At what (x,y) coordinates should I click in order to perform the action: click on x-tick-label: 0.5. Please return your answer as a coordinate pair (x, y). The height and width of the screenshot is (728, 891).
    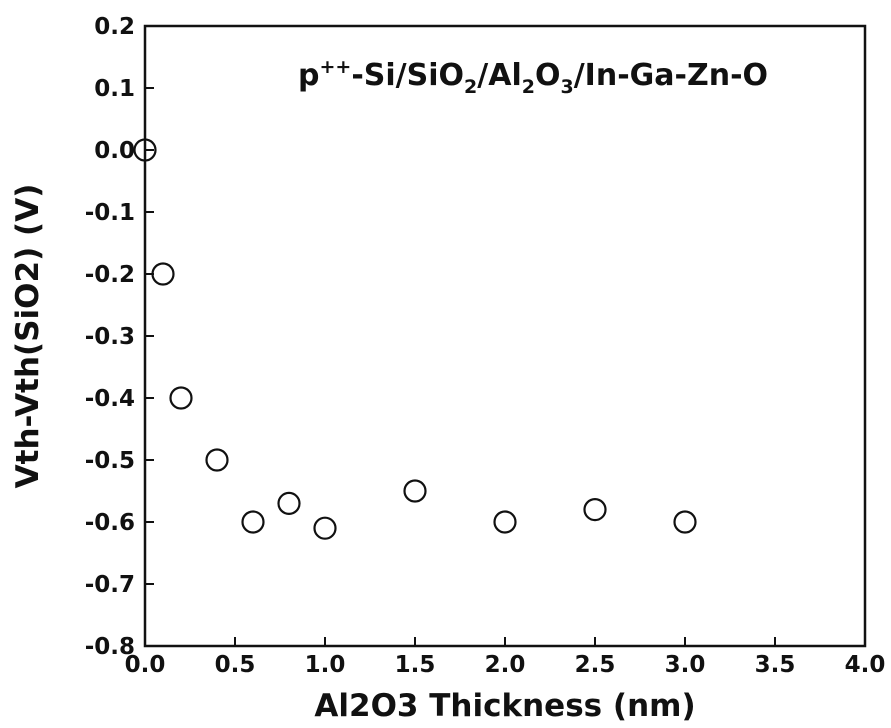
    Looking at the image, I should click on (235, 665).